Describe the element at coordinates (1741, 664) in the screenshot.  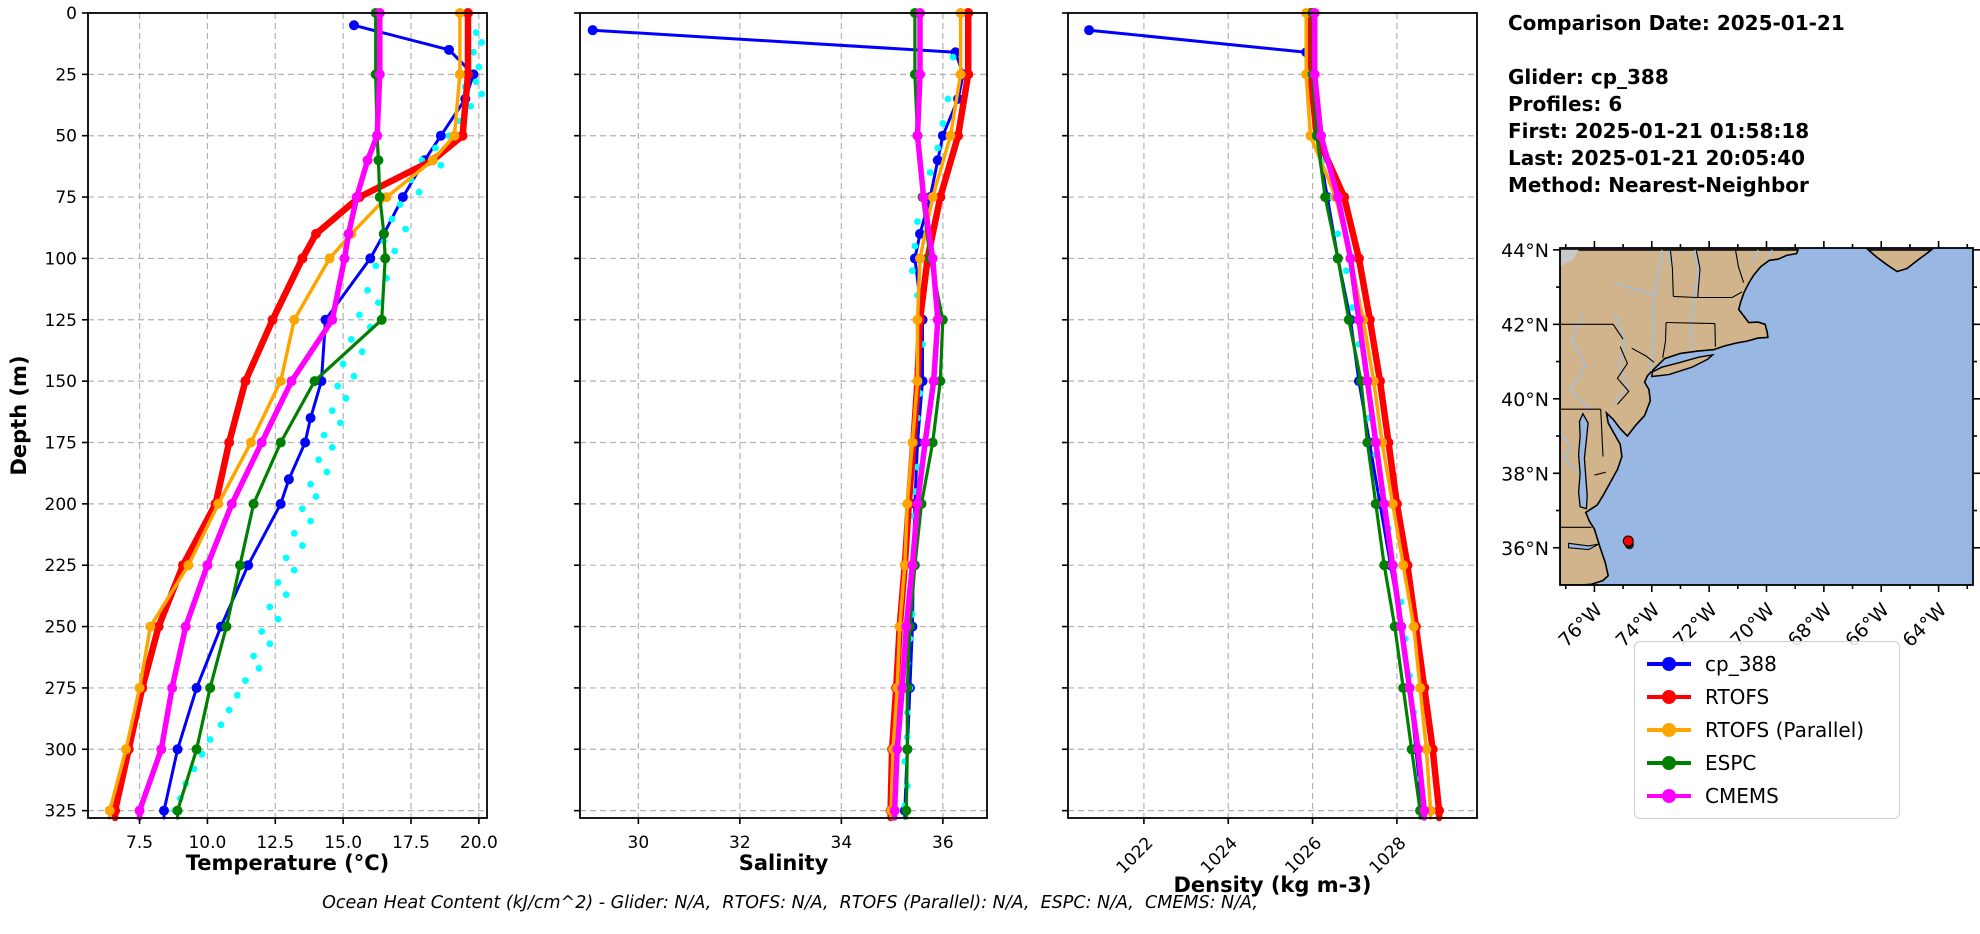
I see `legend-label: cp_388` at that location.